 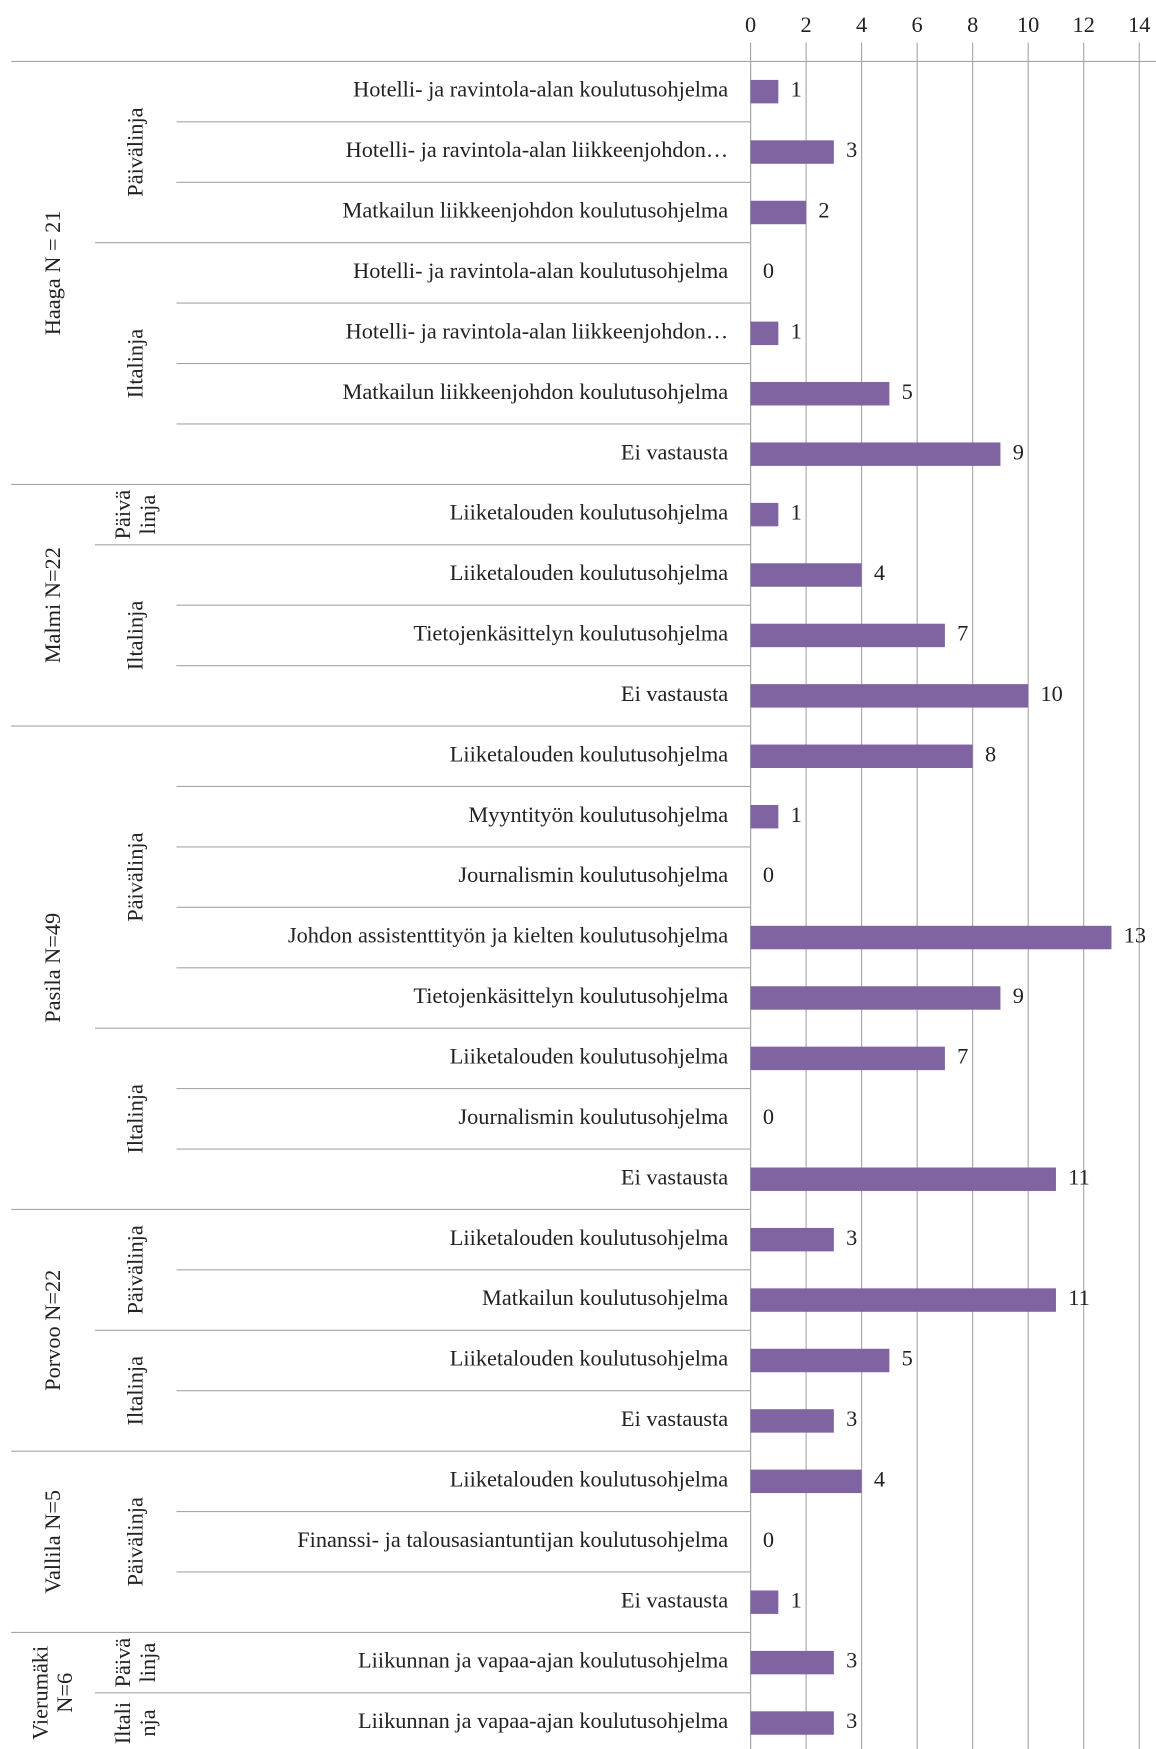 What do you see at coordinates (122, 1723) in the screenshot?
I see `line-label: Iltali` at bounding box center [122, 1723].